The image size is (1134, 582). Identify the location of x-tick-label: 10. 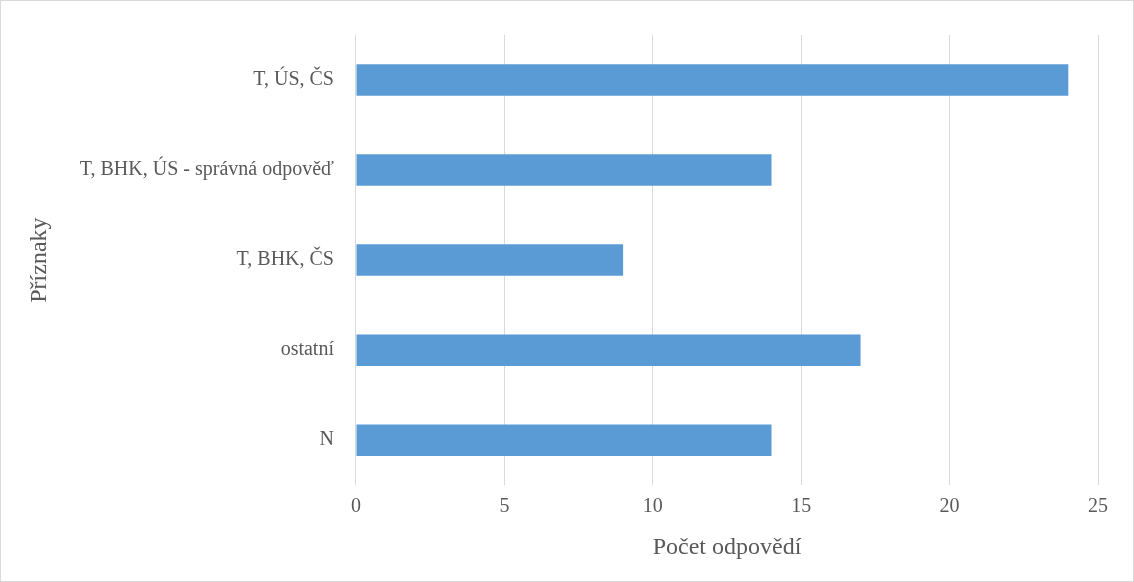
(652, 505).